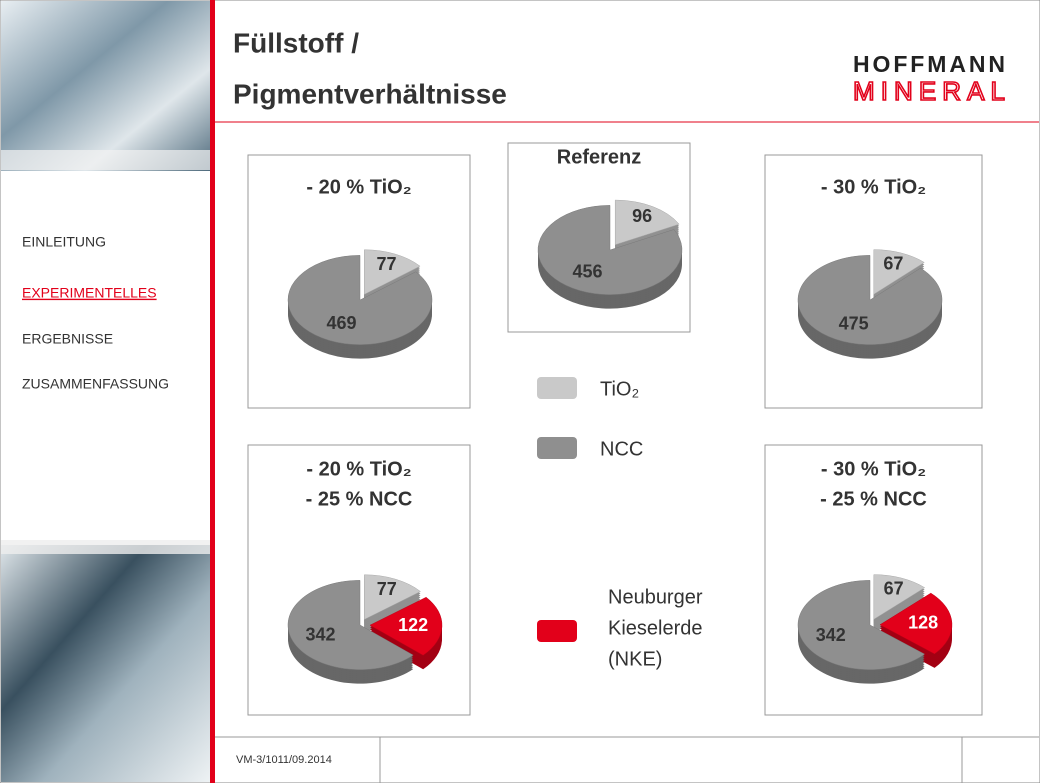 This screenshot has width=1040, height=783. Describe the element at coordinates (642, 216) in the screenshot. I see `slice-label: 96` at that location.